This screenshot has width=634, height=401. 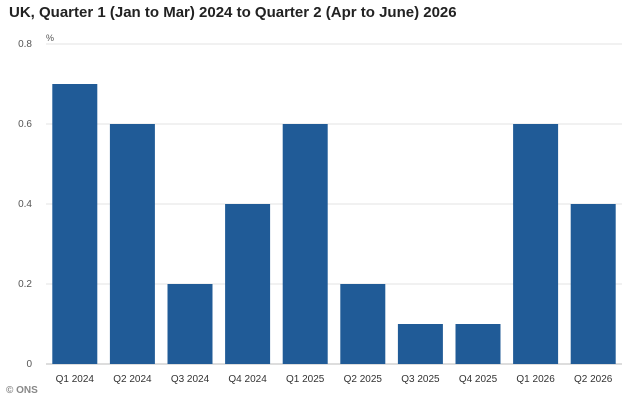 What do you see at coordinates (132, 379) in the screenshot?
I see `x-tick-label: Q2 2024` at bounding box center [132, 379].